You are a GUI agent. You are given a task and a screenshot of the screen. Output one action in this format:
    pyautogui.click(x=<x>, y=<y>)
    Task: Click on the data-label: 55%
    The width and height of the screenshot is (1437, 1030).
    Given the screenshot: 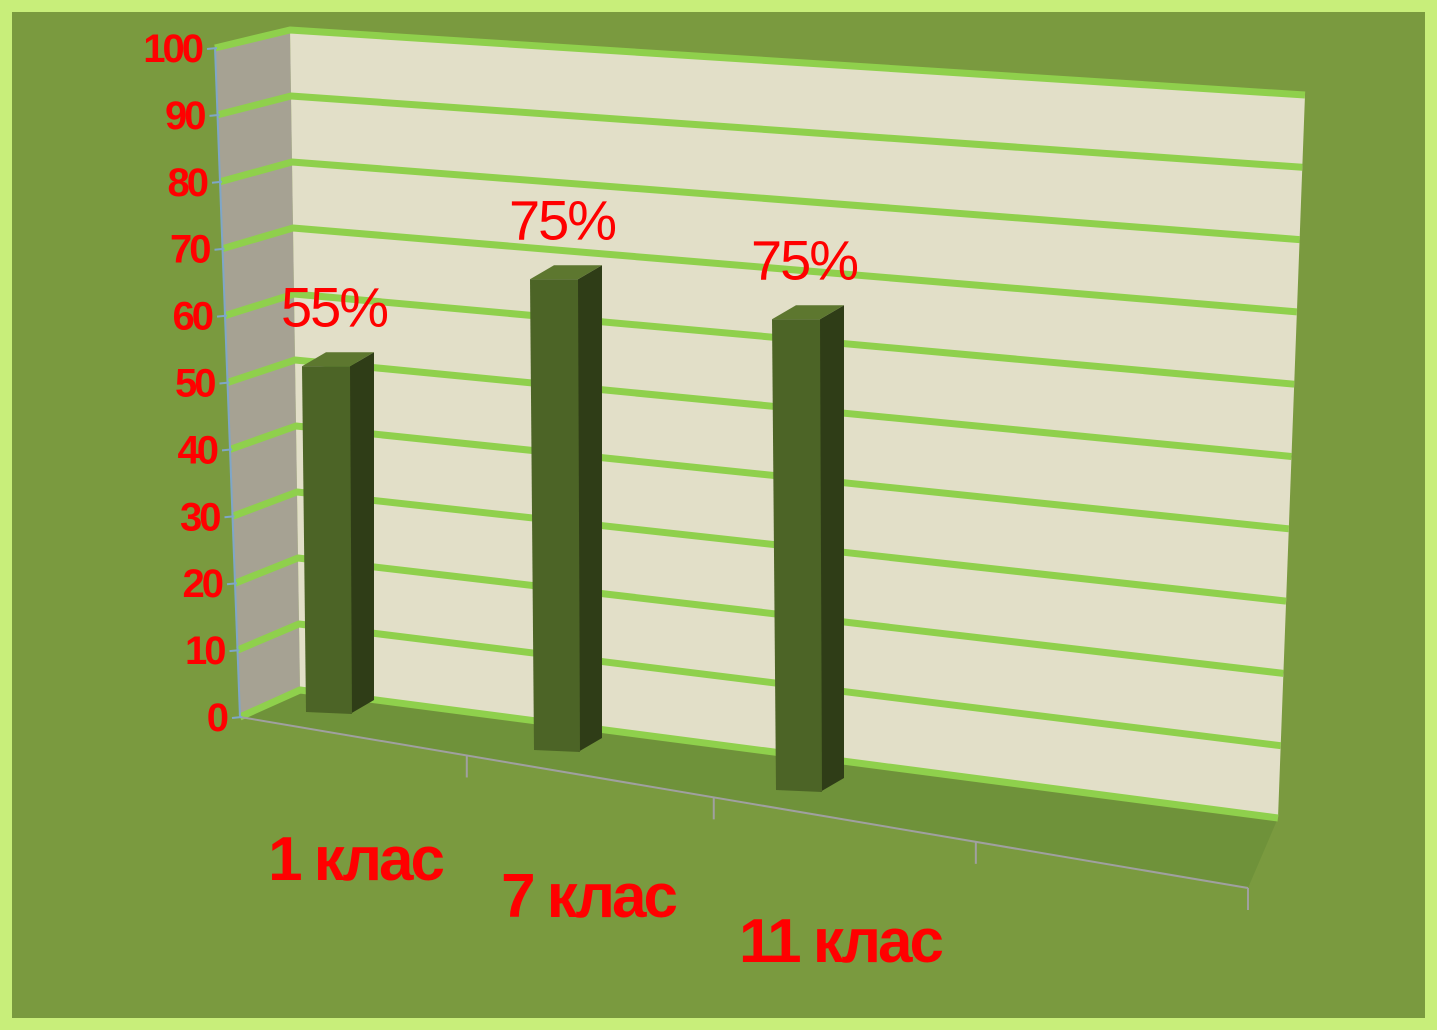 What is the action you would take?
    pyautogui.click(x=334, y=306)
    